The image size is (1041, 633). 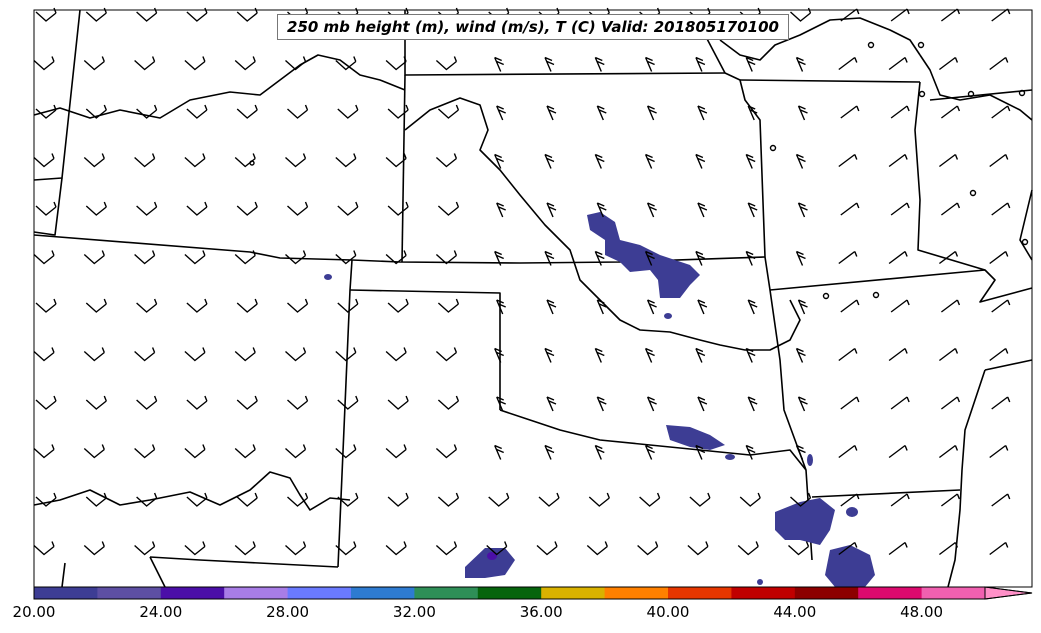 I want to click on colorbar-tick-label: 36.00, so click(x=541, y=612).